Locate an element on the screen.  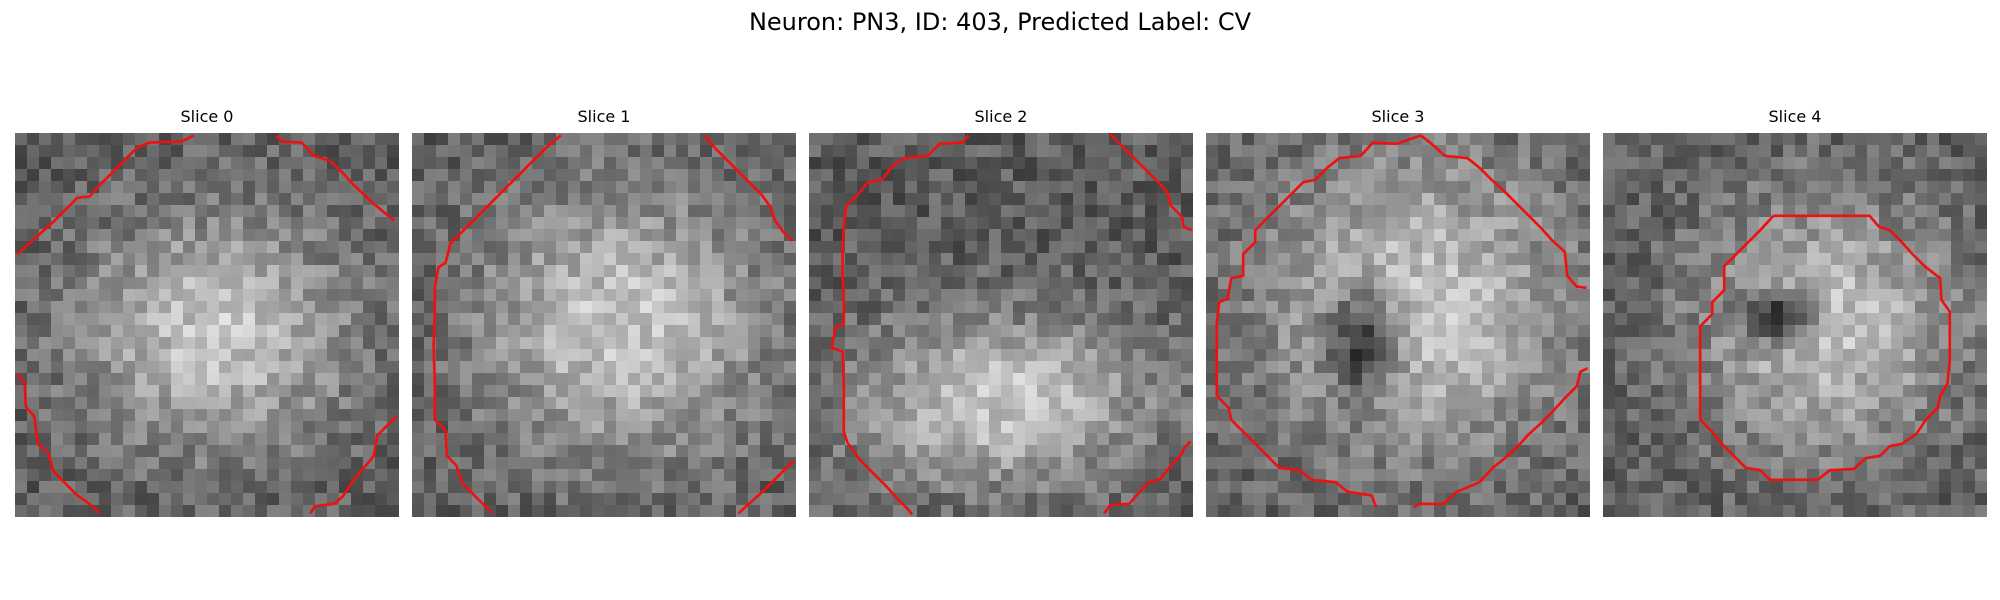
contour-line is located at coordinates (353, 465).